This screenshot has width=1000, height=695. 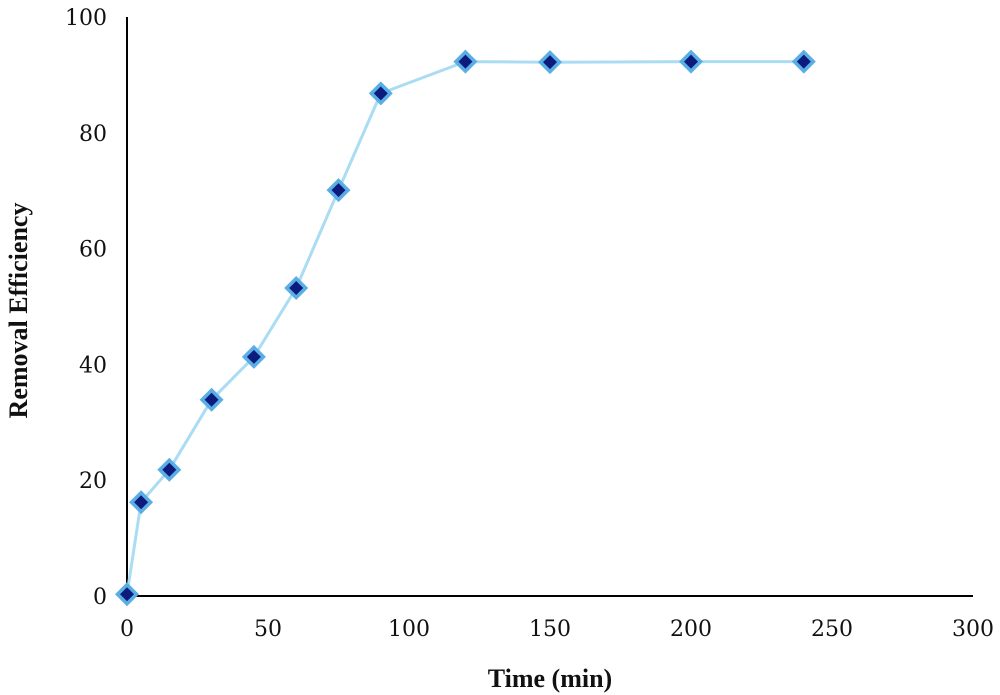 I want to click on x-tick-label: 50, so click(x=268, y=629).